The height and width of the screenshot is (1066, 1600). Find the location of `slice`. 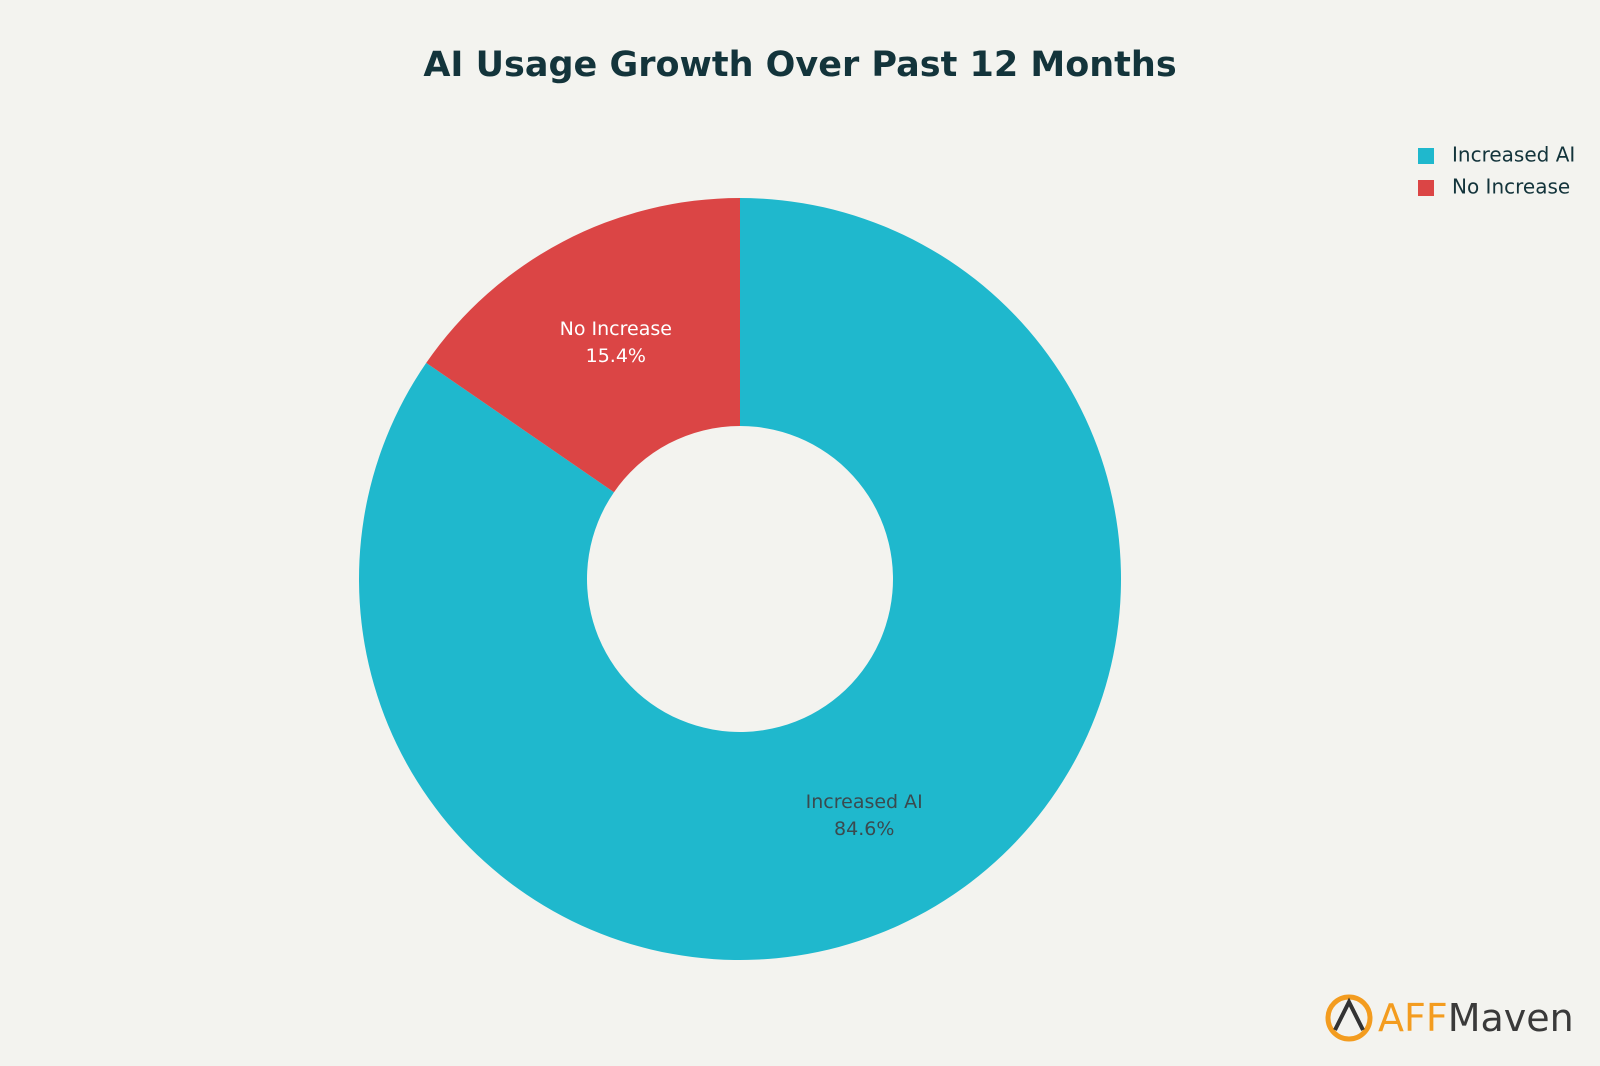

slice is located at coordinates (583, 345).